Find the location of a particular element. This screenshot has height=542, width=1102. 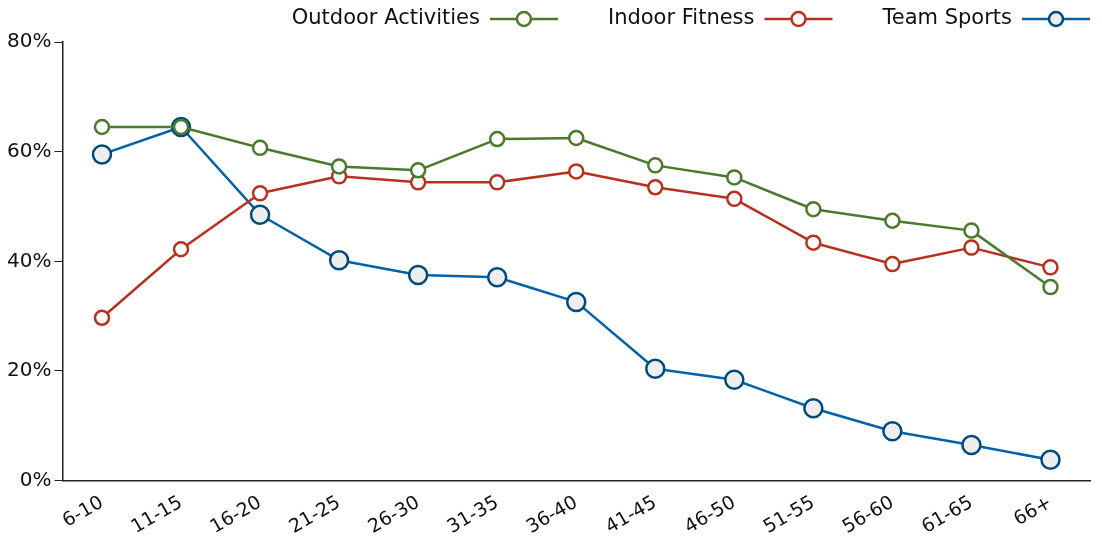

x-tick-label: 6-10 is located at coordinates (82, 510).